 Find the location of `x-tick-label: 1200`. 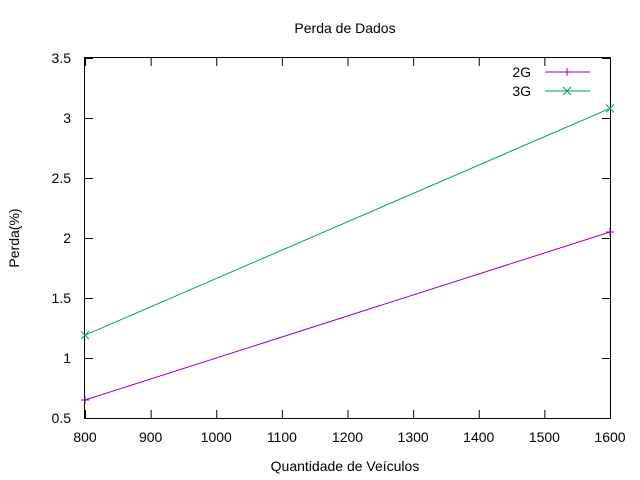

x-tick-label: 1200 is located at coordinates (347, 437).